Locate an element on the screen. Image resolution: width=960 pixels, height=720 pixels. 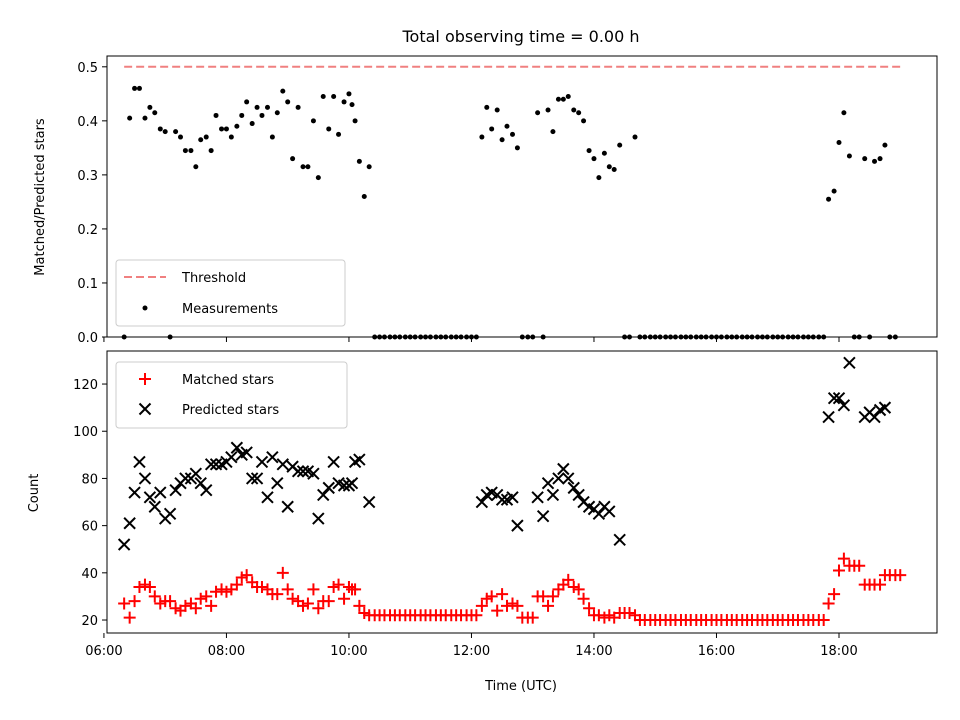
bottom-y-axis-label: Count is located at coordinates (34, 493).